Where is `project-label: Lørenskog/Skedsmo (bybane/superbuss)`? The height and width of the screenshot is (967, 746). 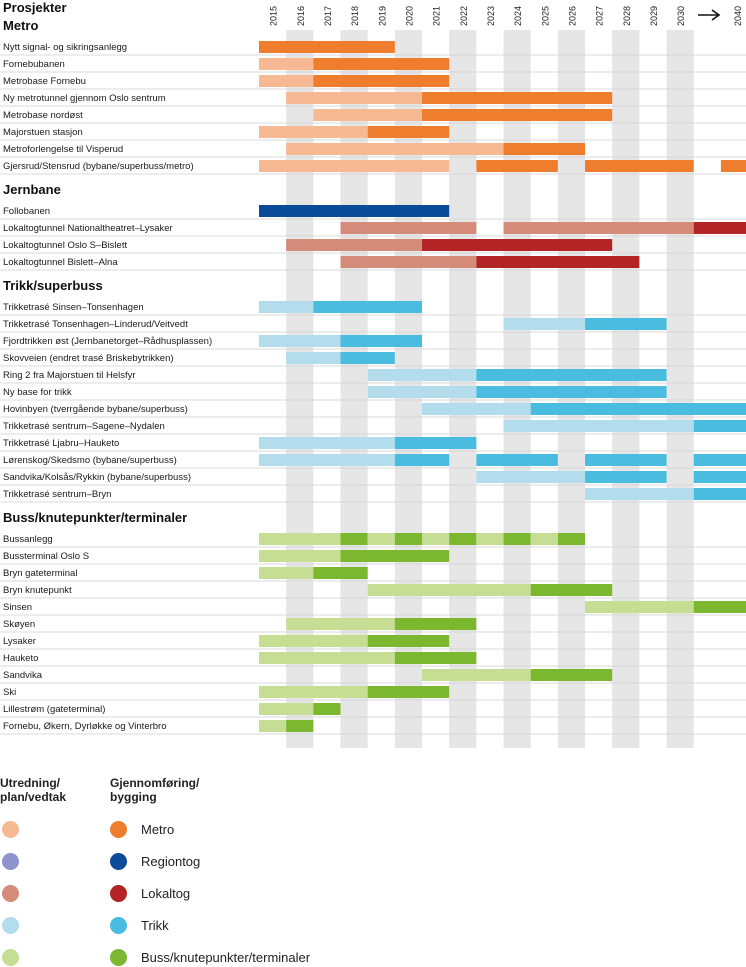
project-label: Lørenskog/Skedsmo (bybane/superbuss) is located at coordinates (90, 460).